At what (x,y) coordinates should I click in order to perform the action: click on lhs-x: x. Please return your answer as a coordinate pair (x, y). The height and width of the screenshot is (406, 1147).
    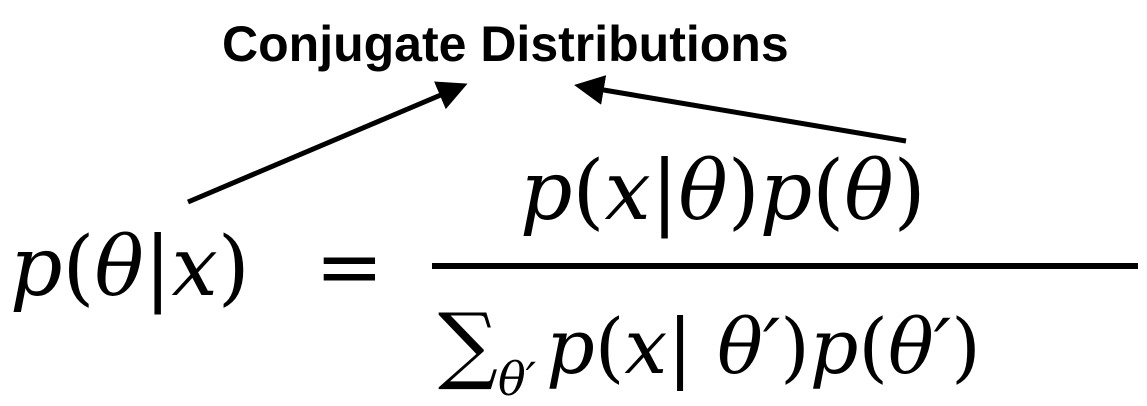
    Looking at the image, I should click on (194, 267).